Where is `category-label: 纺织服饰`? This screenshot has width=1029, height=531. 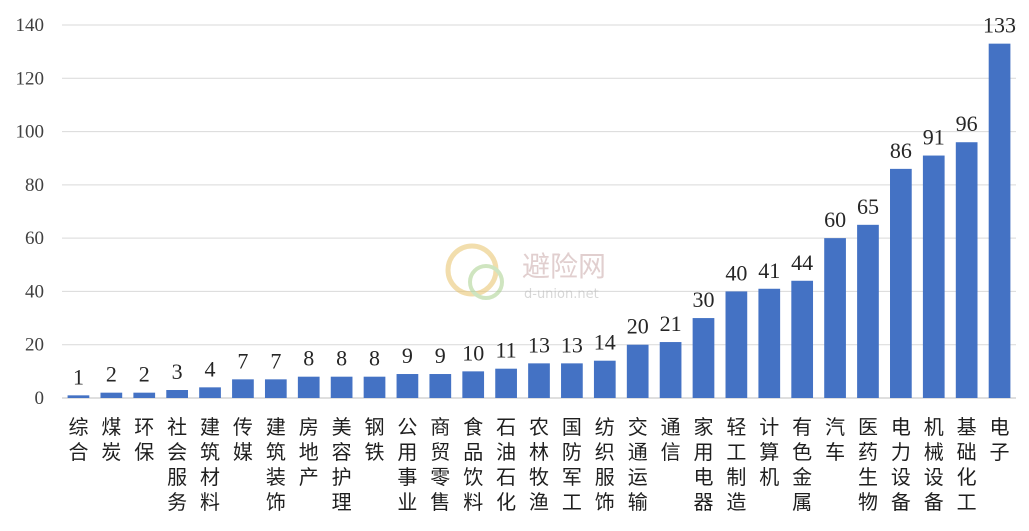
category-label: 纺织服饰 is located at coordinates (605, 464).